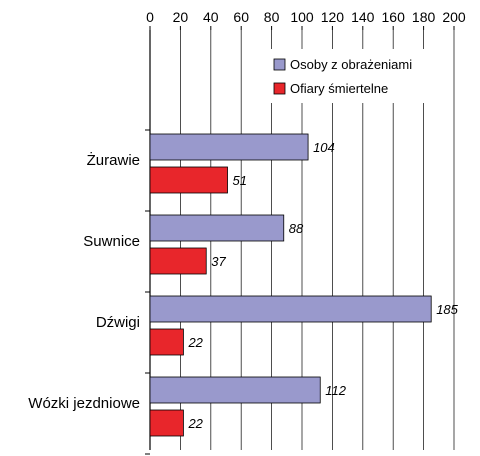 Image resolution: width=480 pixels, height=456 pixels. What do you see at coordinates (447, 309) in the screenshot?
I see `data-label: 185` at bounding box center [447, 309].